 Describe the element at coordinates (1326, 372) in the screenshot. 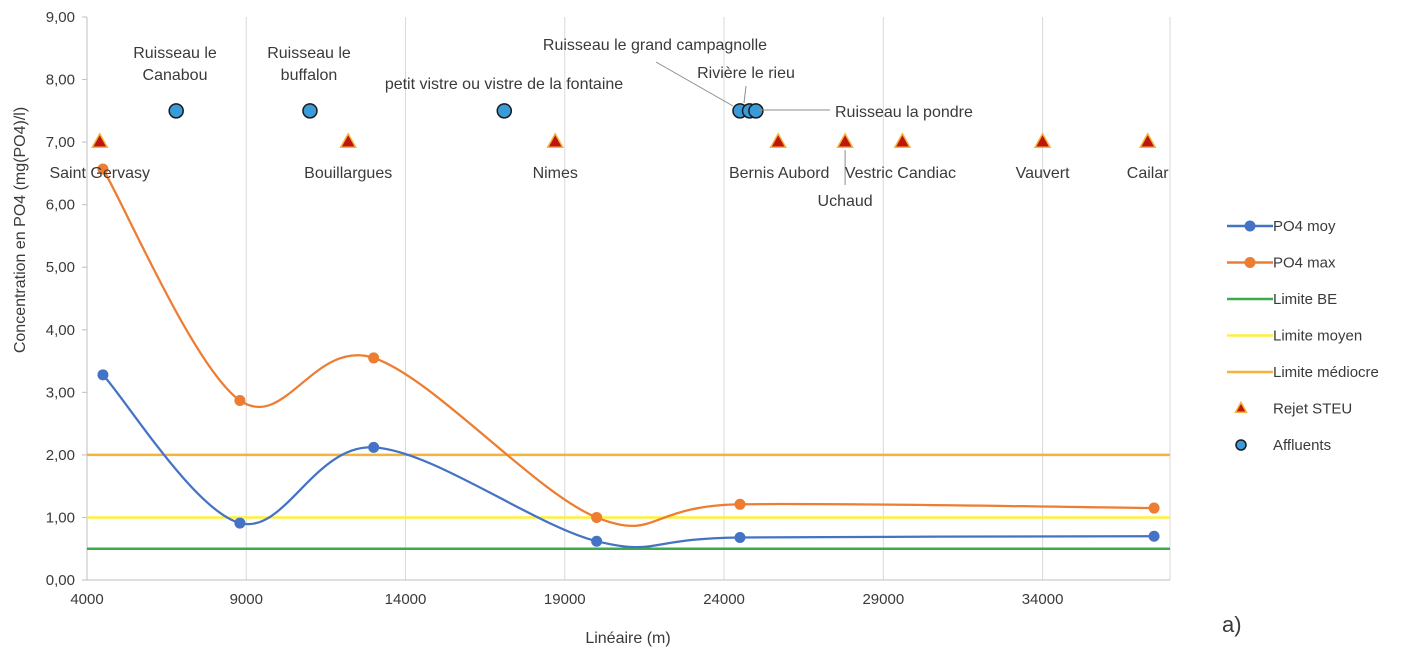

I see `legend-label: Limite médiocre` at that location.